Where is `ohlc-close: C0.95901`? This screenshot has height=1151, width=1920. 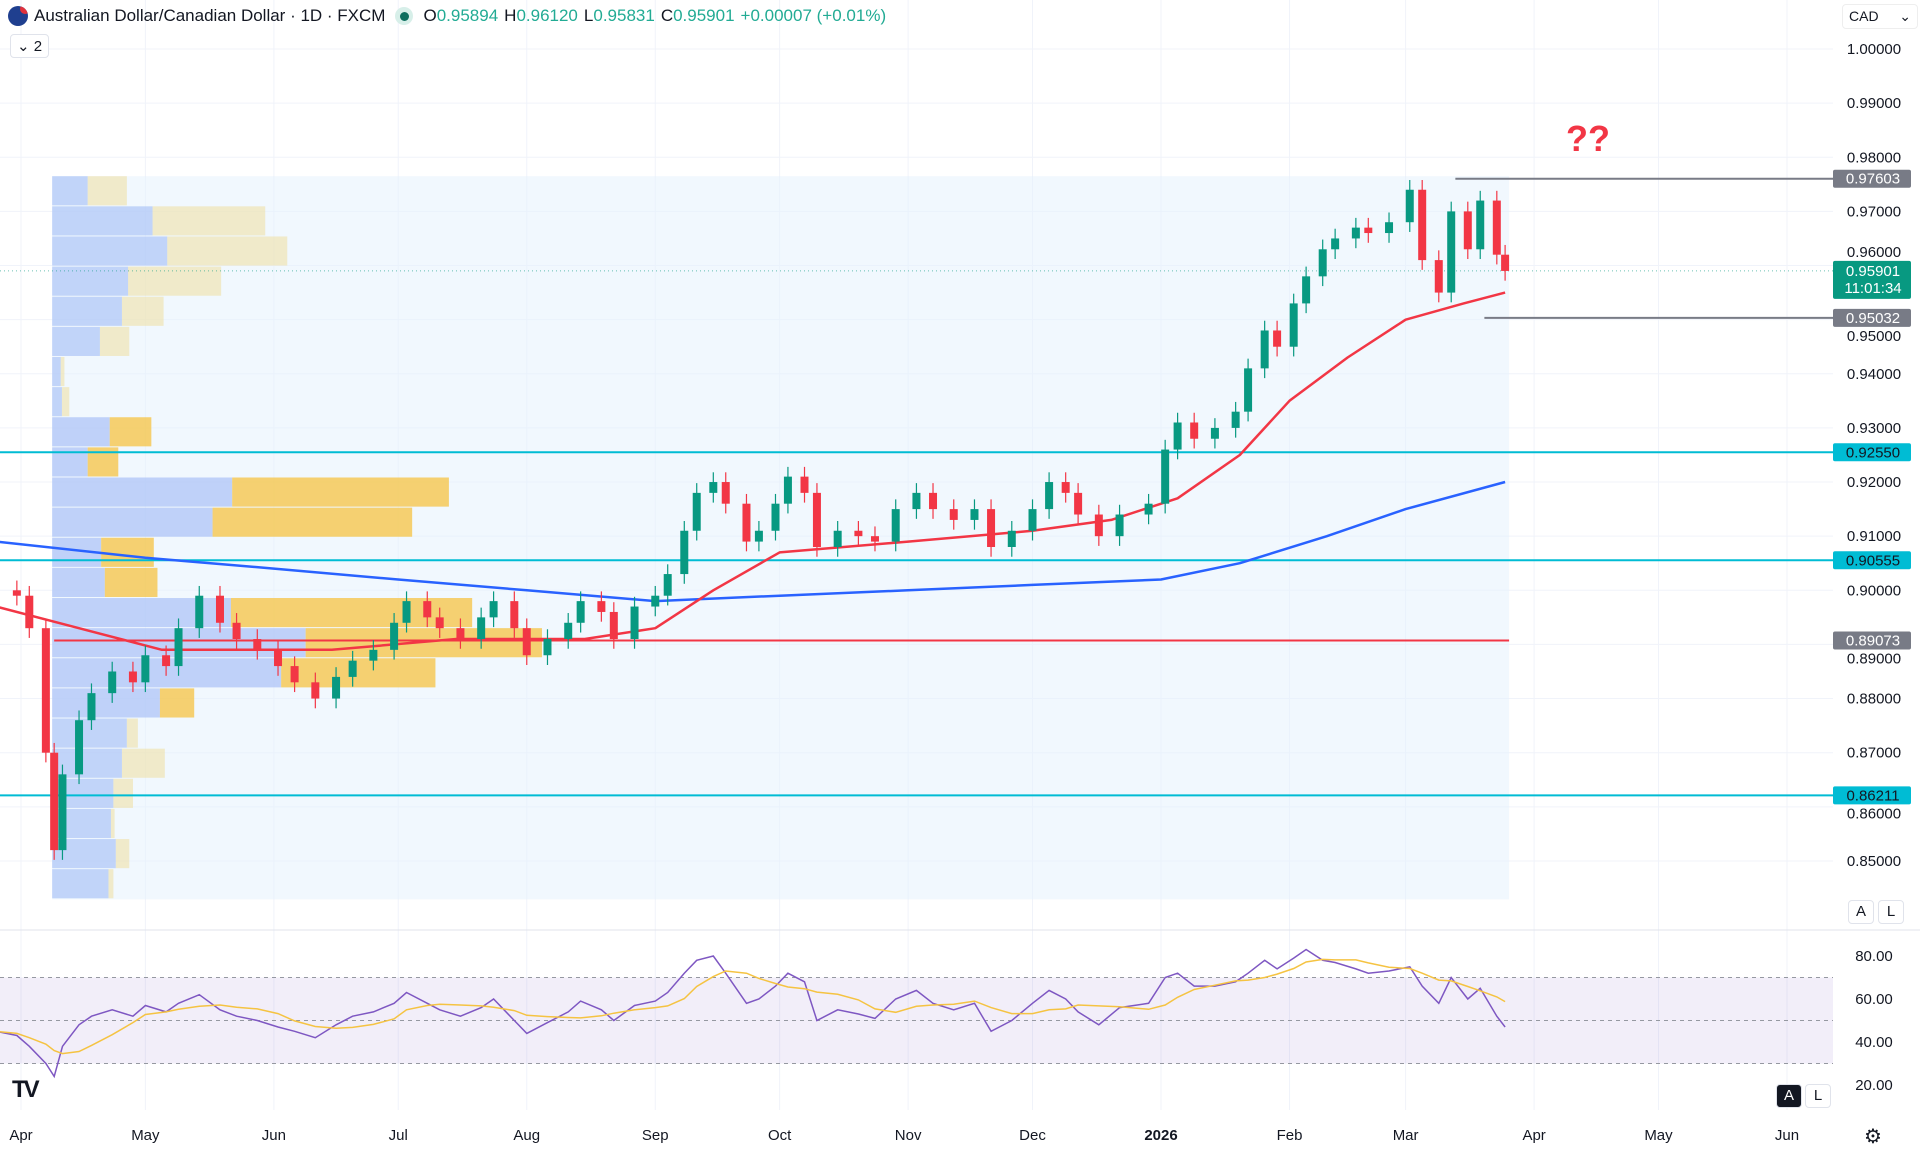 ohlc-close: C0.95901 is located at coordinates (697, 15).